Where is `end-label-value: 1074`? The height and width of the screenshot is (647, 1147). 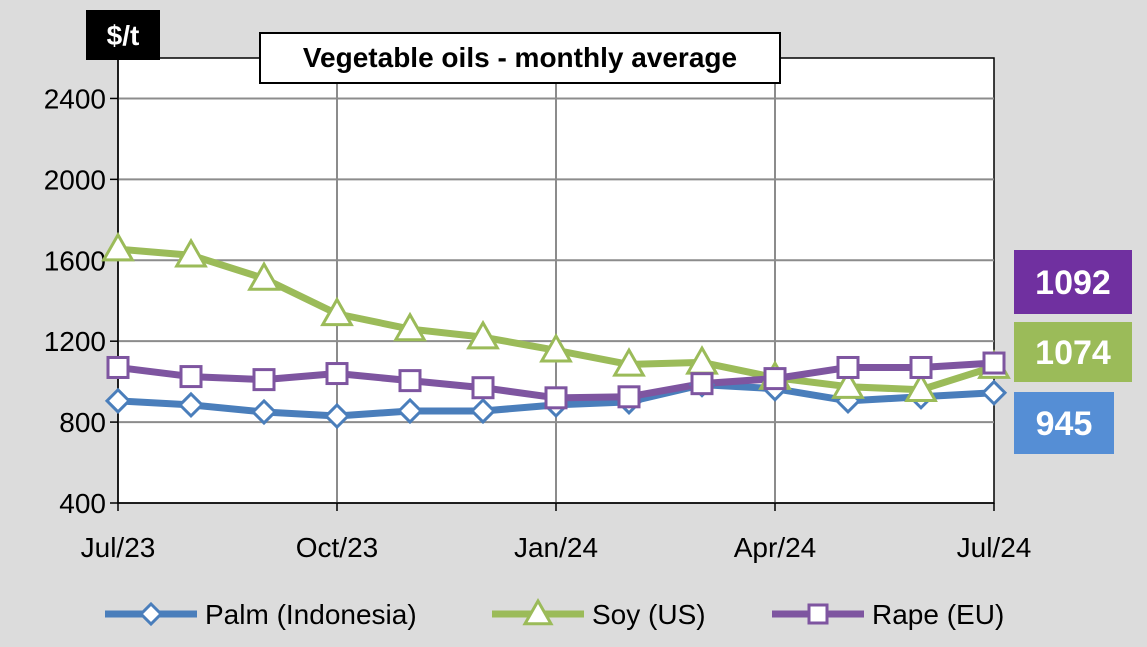
end-label-value: 1074 is located at coordinates (1073, 353).